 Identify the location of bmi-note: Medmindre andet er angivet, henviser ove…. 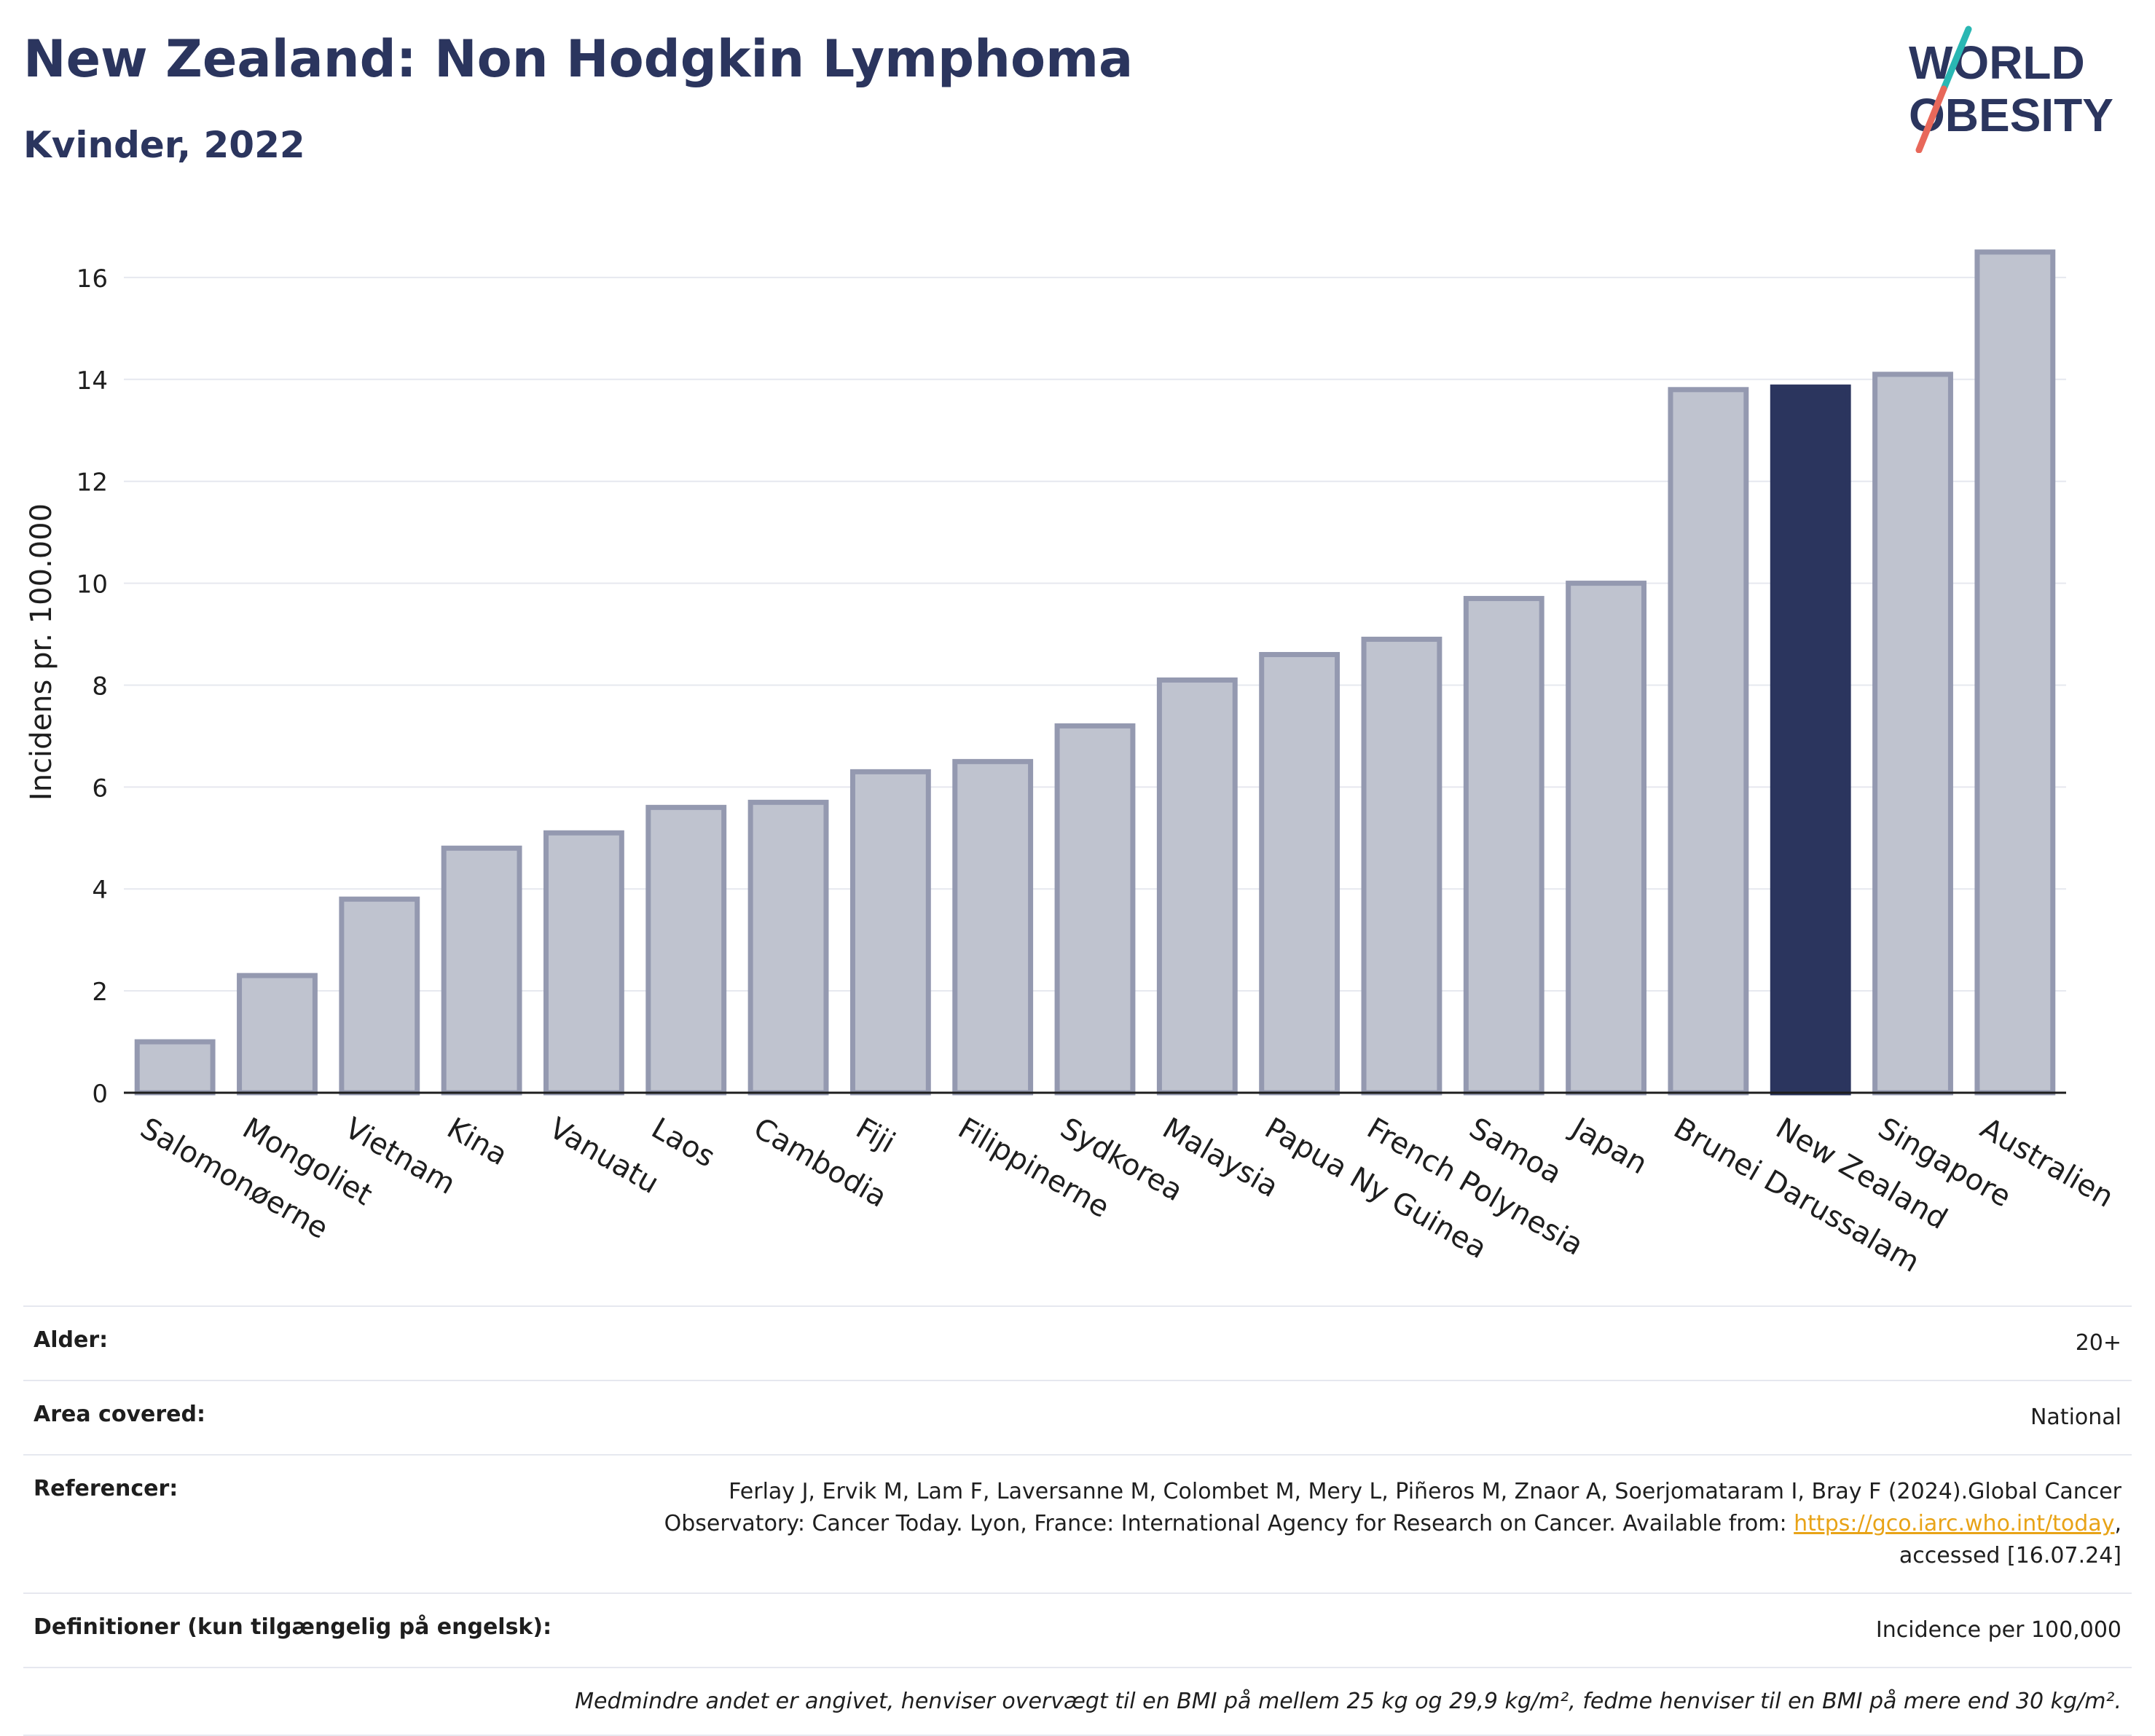
(1348, 1701).